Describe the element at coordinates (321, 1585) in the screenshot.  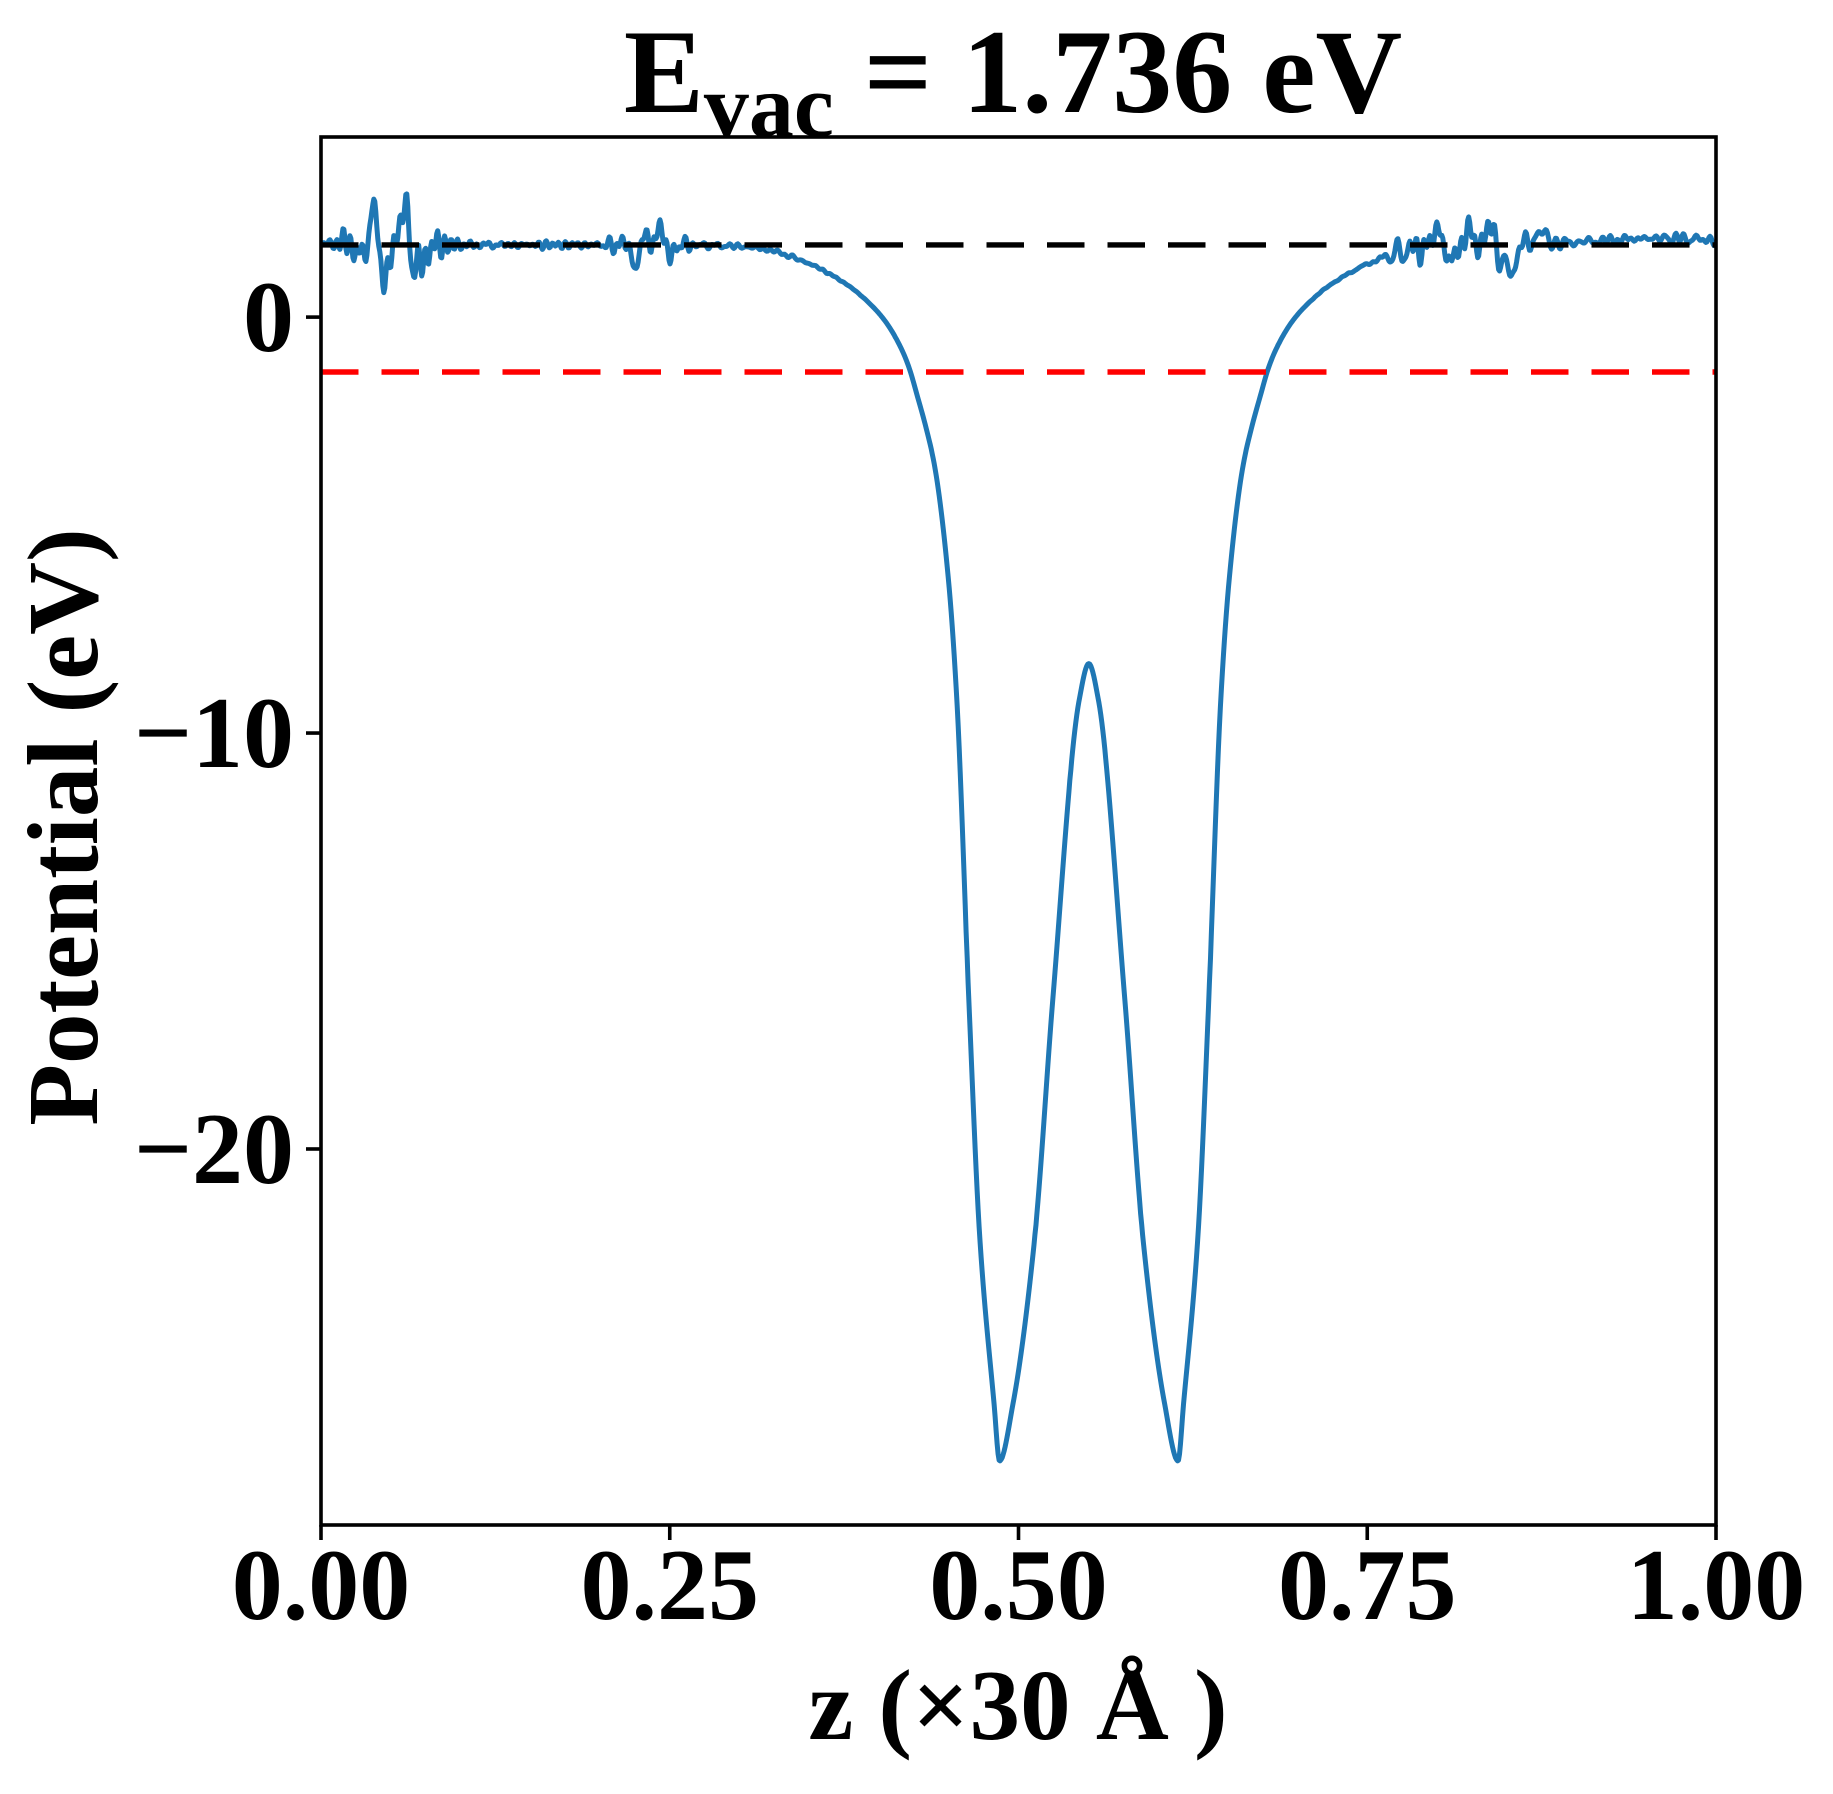
I see `x-tick-label: 0.00` at that location.